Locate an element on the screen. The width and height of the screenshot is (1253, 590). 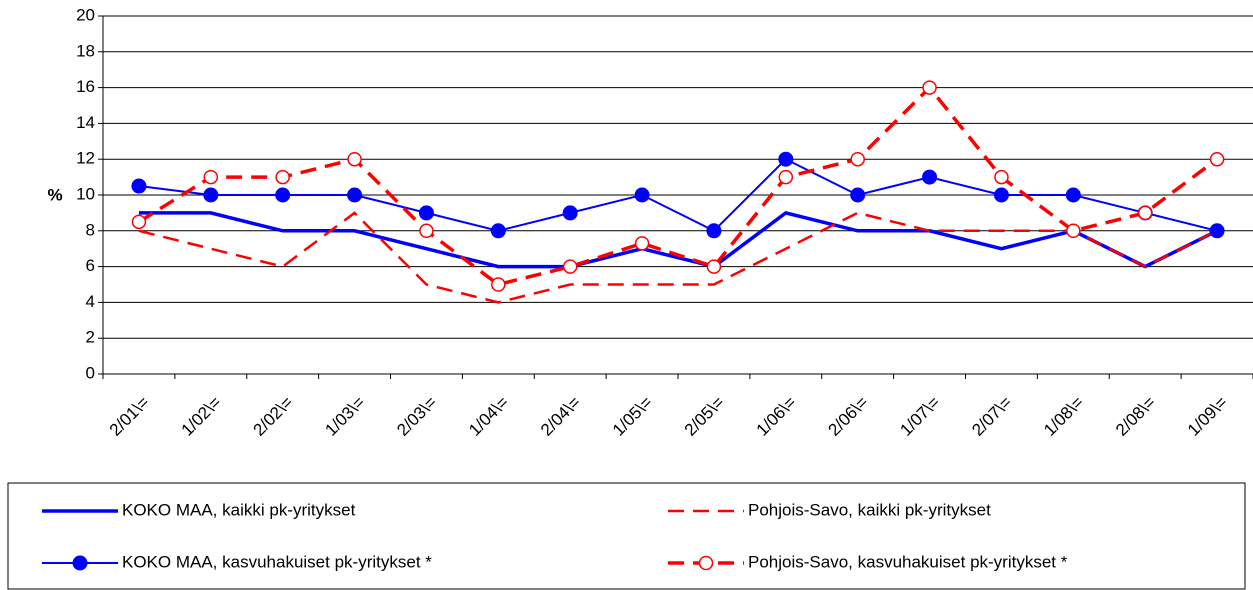
y-axis-label: % is located at coordinates (54, 194).